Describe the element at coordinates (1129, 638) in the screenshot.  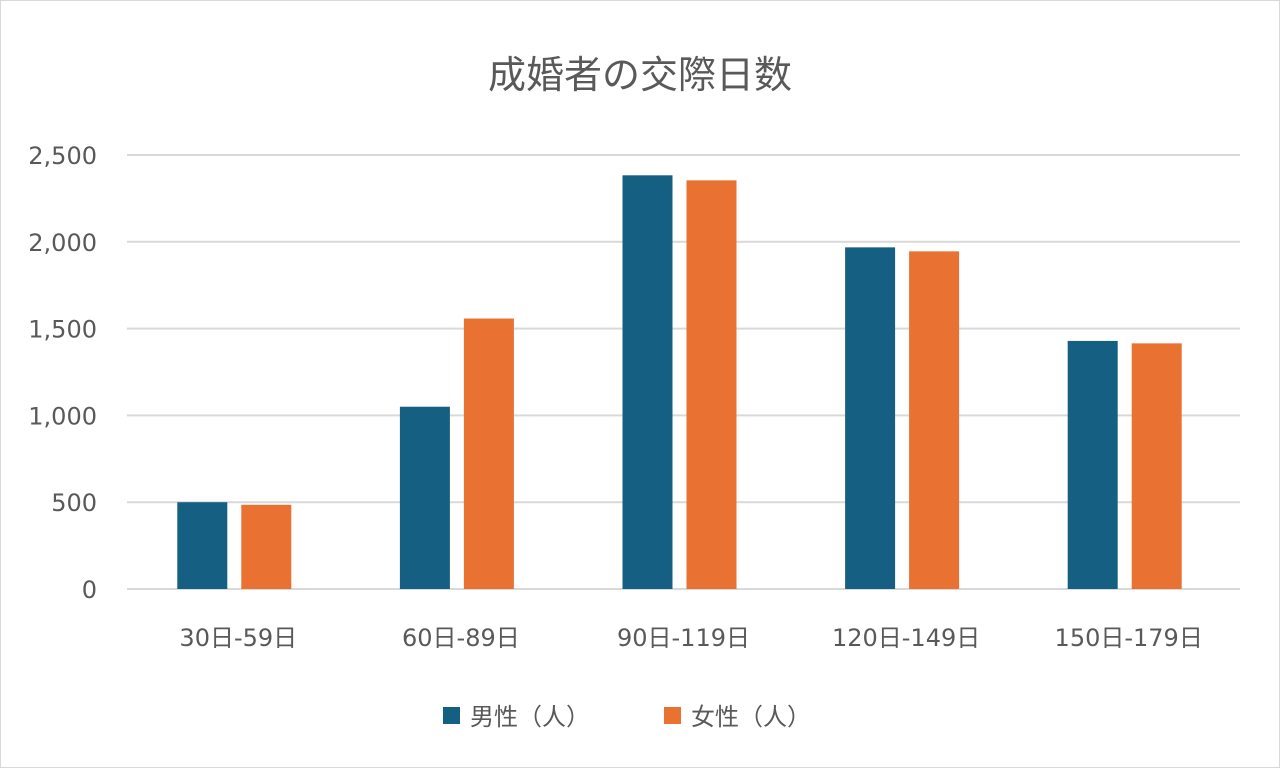
I see `x-tick-label: 150日-179日` at that location.